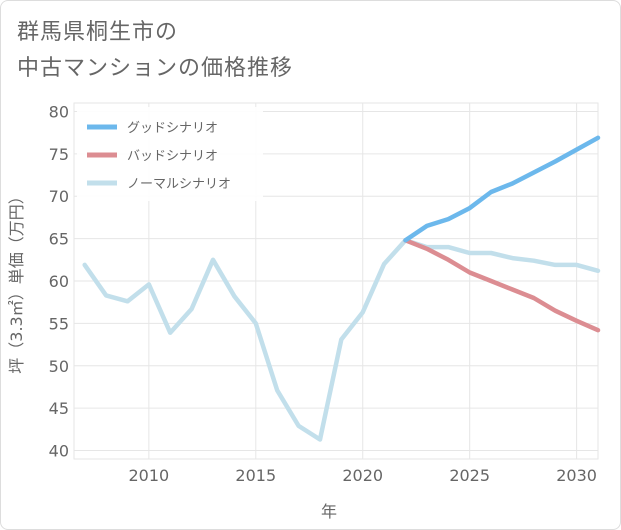  Describe the element at coordinates (59, 239) in the screenshot. I see `y-tick-label: 65` at that location.